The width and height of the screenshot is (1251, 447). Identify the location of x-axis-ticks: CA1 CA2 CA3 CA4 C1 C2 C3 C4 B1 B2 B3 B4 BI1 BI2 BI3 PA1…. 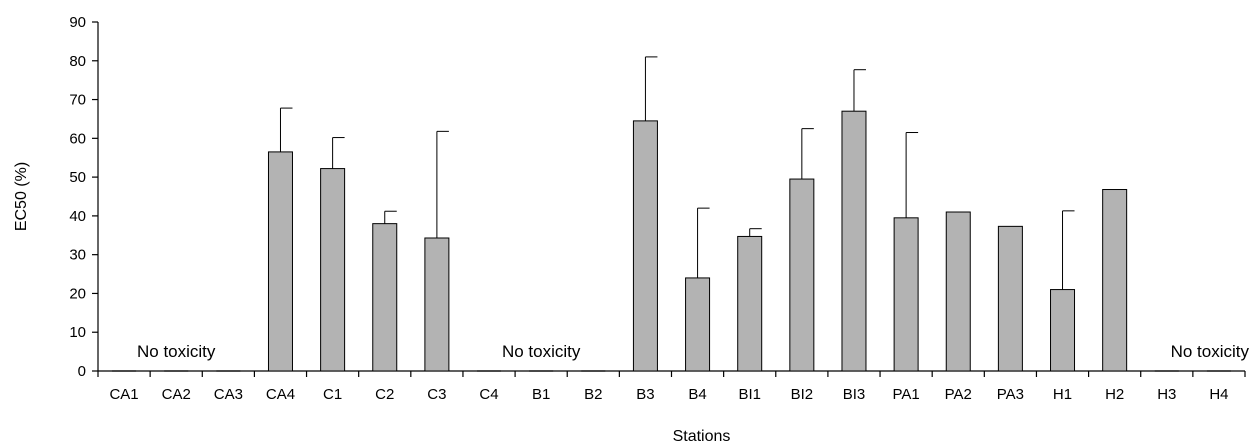
(671, 387).